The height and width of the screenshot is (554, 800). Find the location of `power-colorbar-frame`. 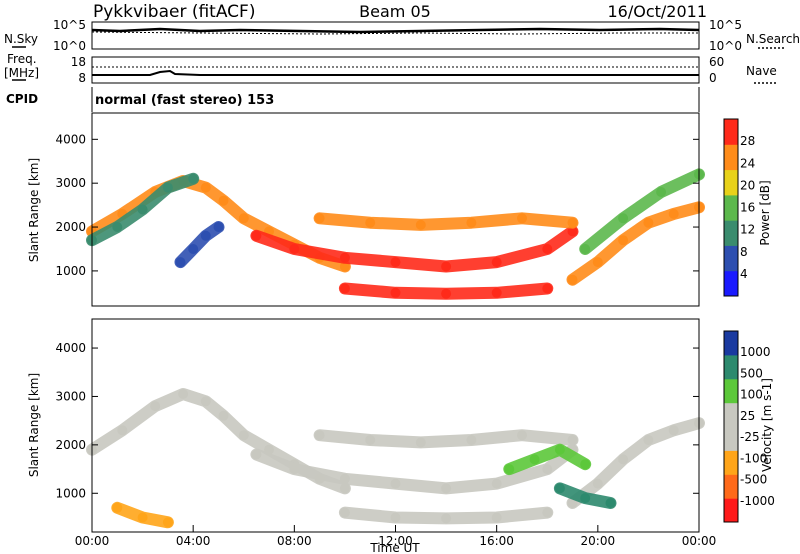

power-colorbar-frame is located at coordinates (731, 207).